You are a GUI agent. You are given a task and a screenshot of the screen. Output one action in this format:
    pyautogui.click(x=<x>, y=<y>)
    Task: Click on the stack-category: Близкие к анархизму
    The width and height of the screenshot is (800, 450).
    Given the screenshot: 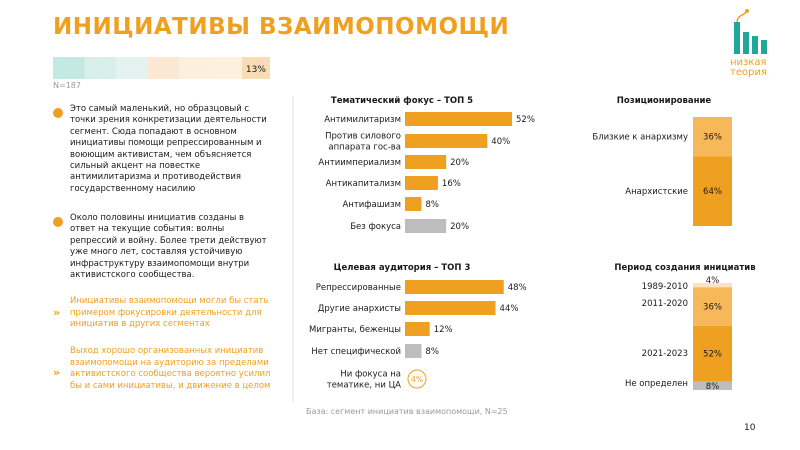 What is the action you would take?
    pyautogui.click(x=640, y=138)
    